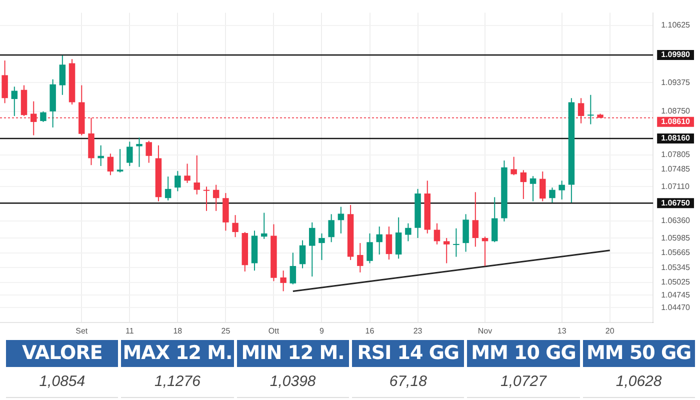 The height and width of the screenshot is (400, 700). Describe the element at coordinates (676, 154) in the screenshot. I see `y-tick-label: 1.07805` at that location.